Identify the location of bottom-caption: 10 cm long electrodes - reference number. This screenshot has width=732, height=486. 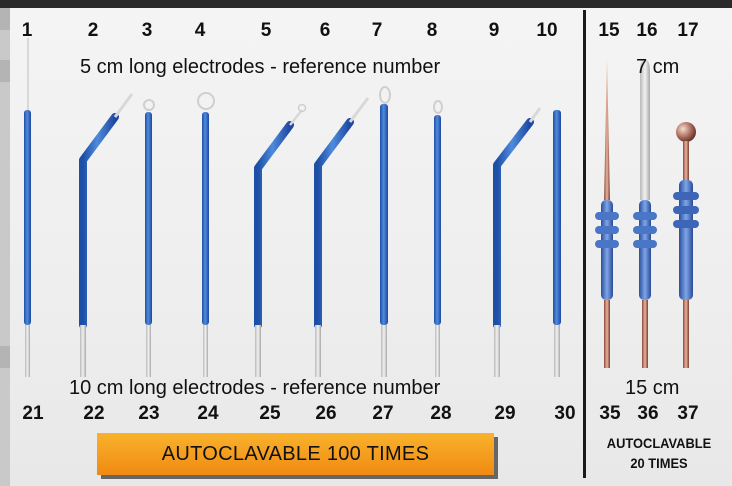
(255, 388).